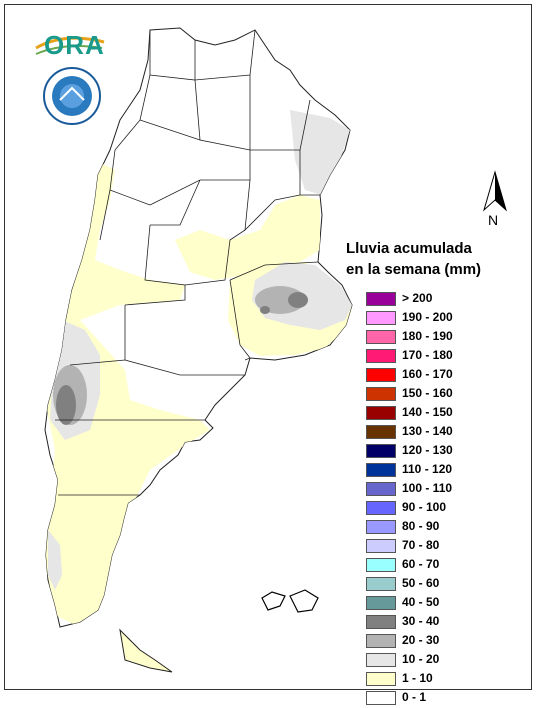 Image resolution: width=538 pixels, height=708 pixels. Describe the element at coordinates (55, 560) in the screenshot. I see `zone-10-20-south` at that location.